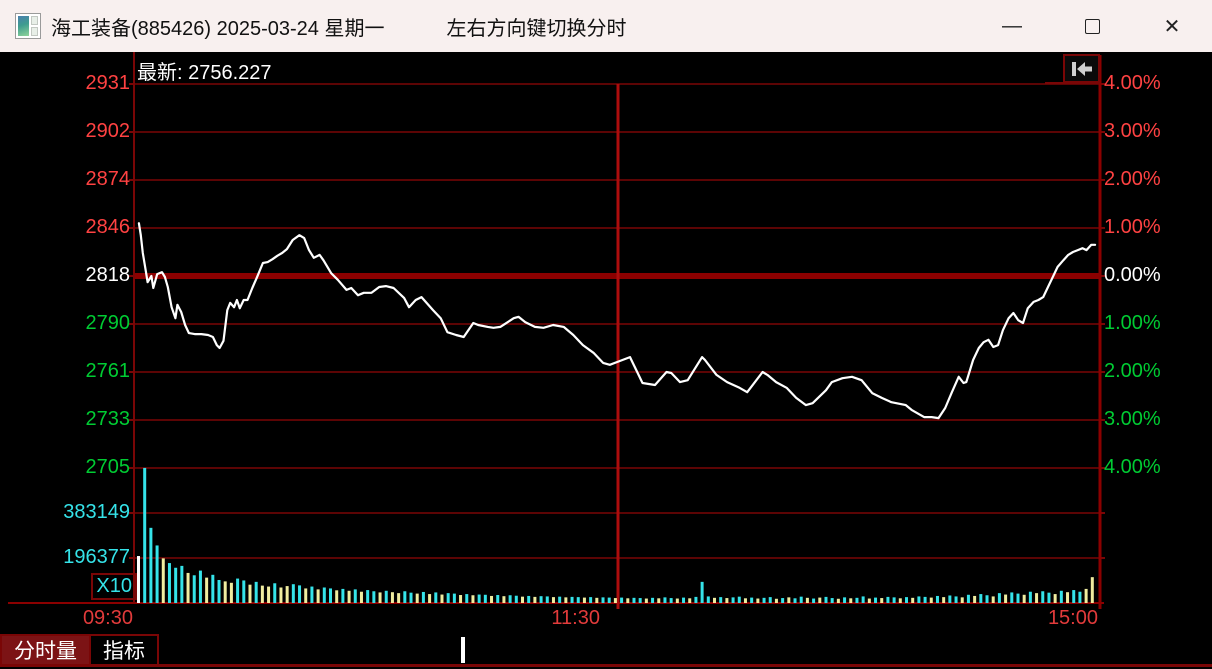 The height and width of the screenshot is (669, 1212). I want to click on time-axis-label: 11:30, so click(575, 618).